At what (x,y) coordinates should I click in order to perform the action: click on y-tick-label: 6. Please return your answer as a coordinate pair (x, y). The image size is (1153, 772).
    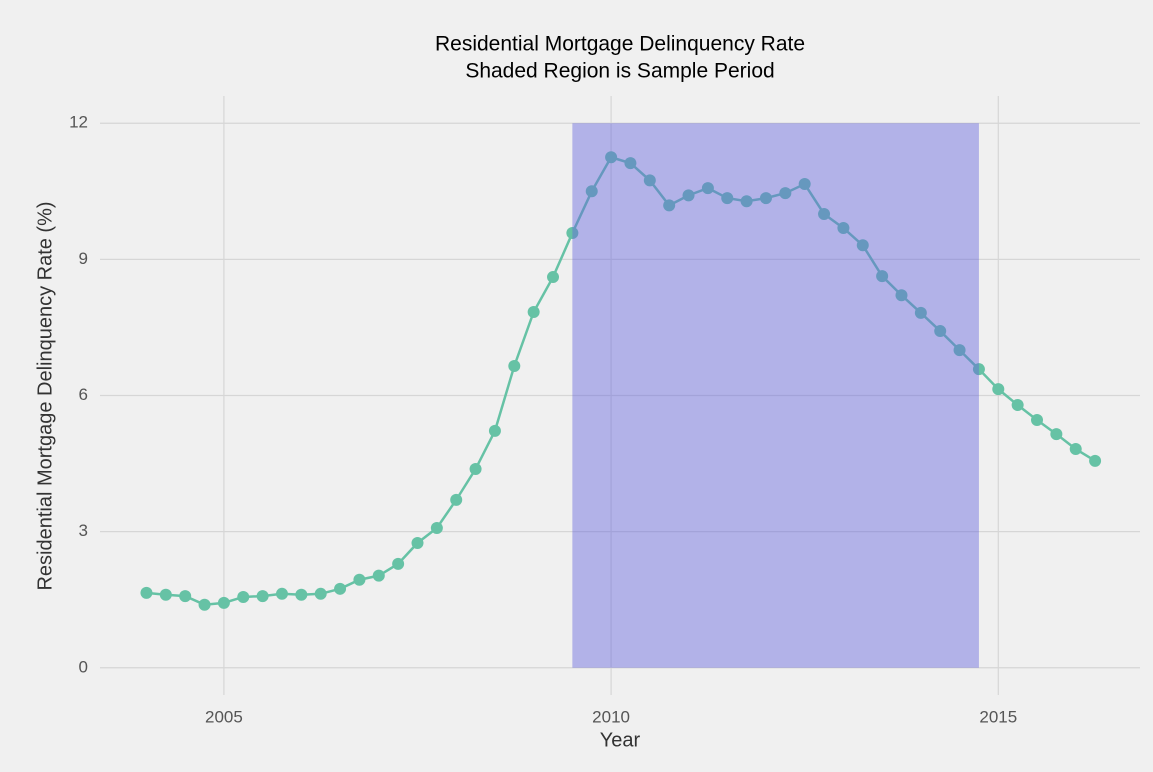
    Looking at the image, I should click on (83, 394).